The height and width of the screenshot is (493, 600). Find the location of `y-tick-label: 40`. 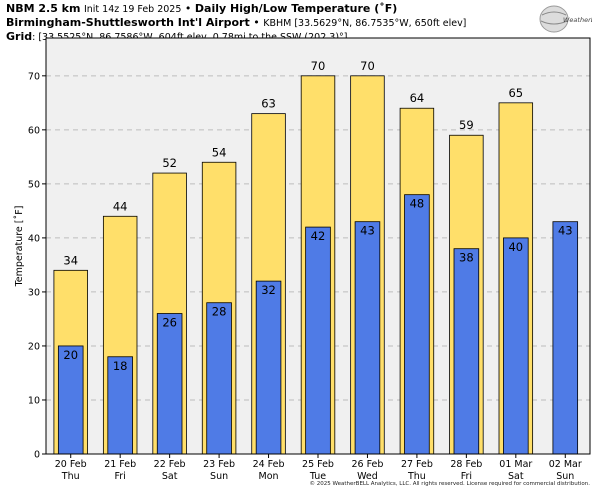

y-tick-label: 40 is located at coordinates (34, 238).